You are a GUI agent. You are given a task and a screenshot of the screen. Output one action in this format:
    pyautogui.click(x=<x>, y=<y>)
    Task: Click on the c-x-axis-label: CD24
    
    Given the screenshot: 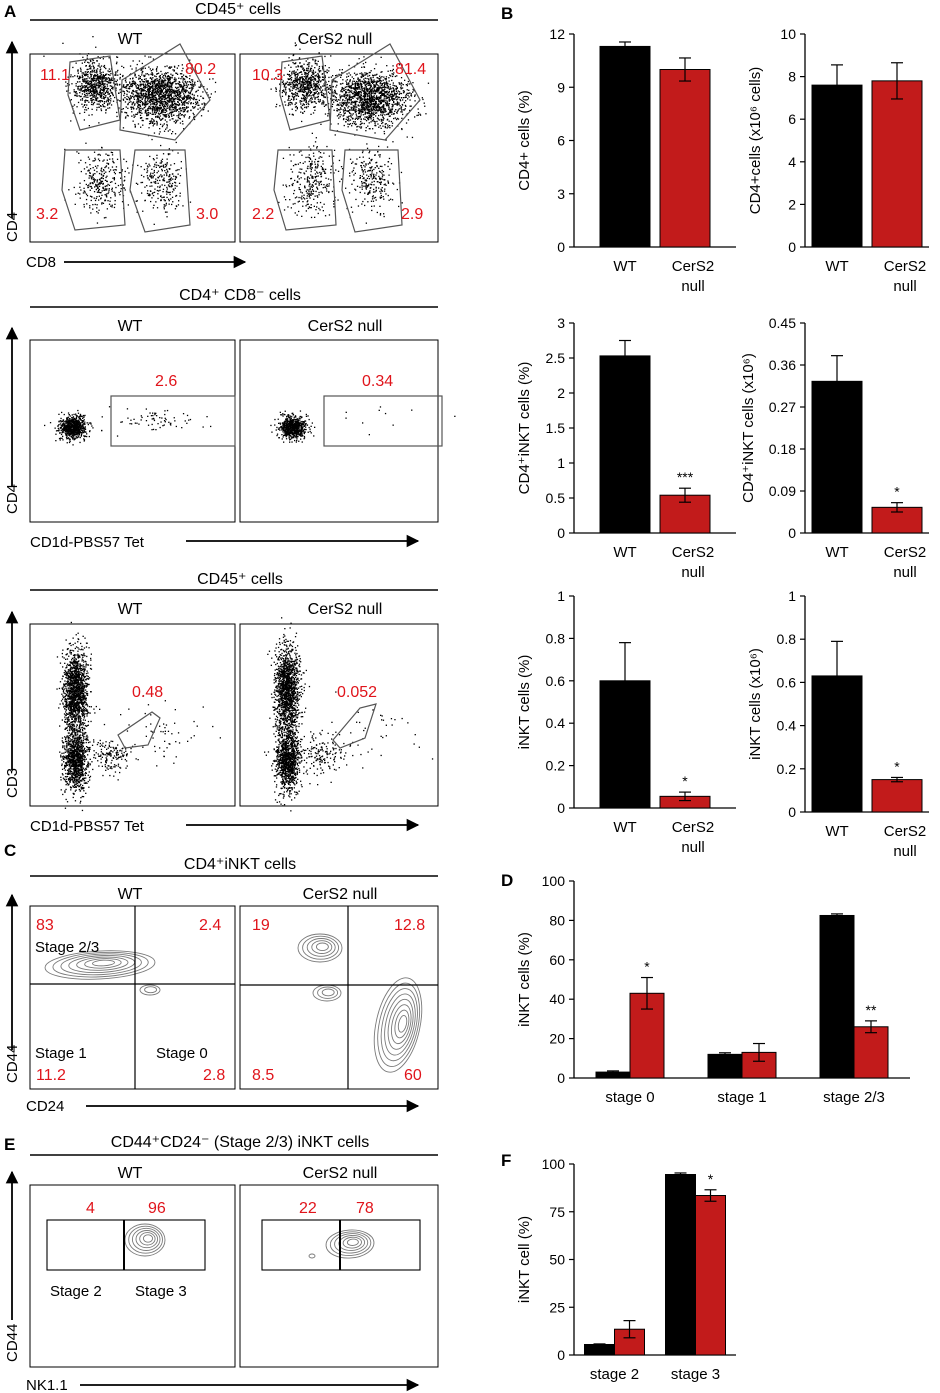 What is the action you would take?
    pyautogui.click(x=45, y=1106)
    